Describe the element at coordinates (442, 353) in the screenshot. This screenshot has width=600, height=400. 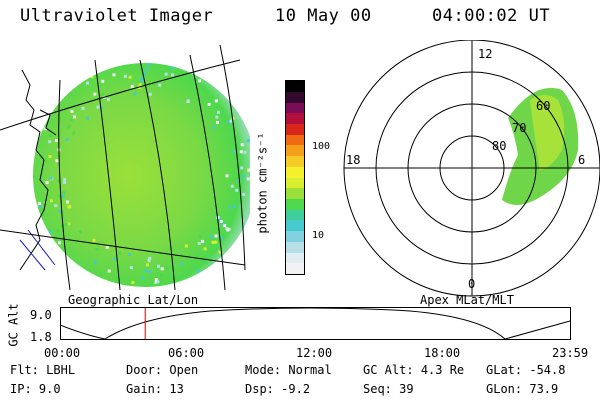
I see `orbit-xtick-3: 18:00` at that location.